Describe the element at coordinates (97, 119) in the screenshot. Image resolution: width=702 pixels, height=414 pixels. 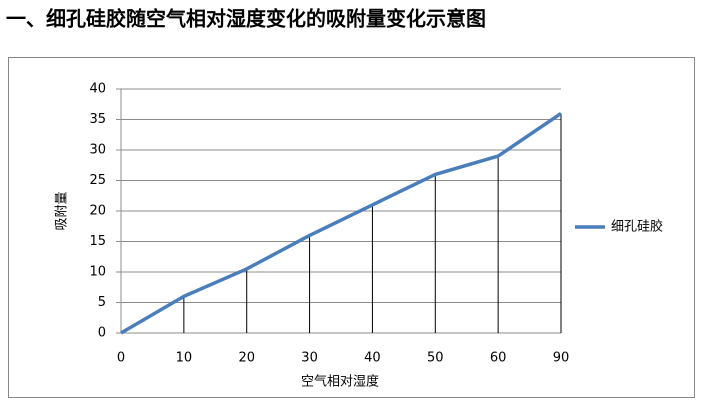
I see `y-tick-label: 35` at that location.